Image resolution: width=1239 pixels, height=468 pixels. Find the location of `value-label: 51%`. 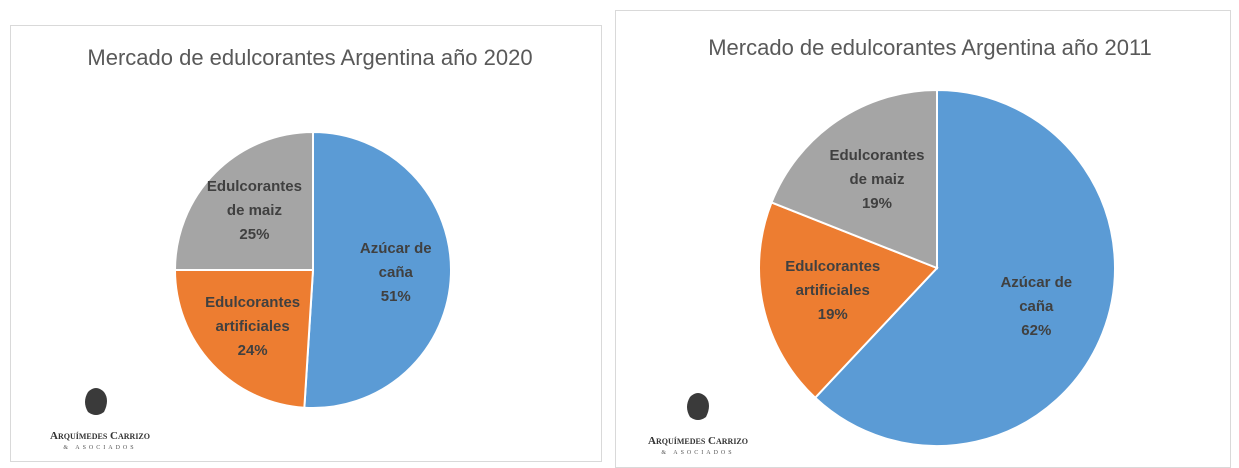

value-label: 51% is located at coordinates (395, 296).